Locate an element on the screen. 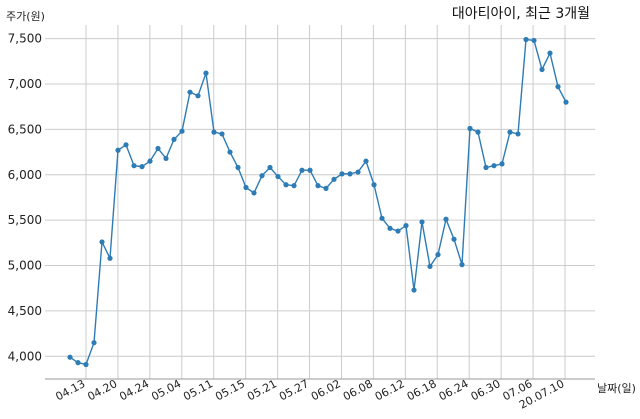  y-tick-label: 4,000 is located at coordinates (25, 356).